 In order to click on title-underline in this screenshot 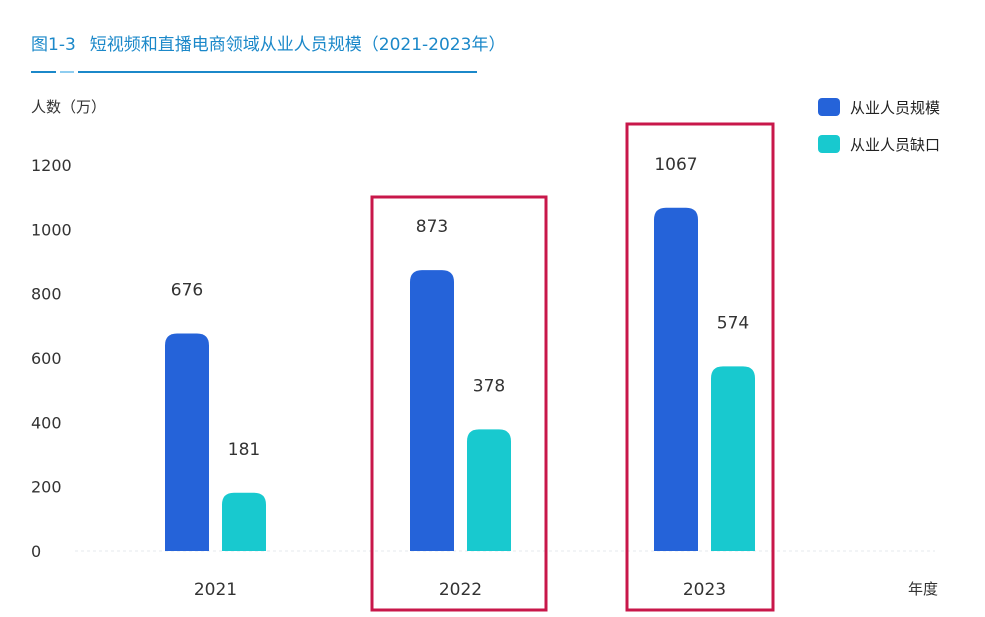, I will do `click(254, 72)`.